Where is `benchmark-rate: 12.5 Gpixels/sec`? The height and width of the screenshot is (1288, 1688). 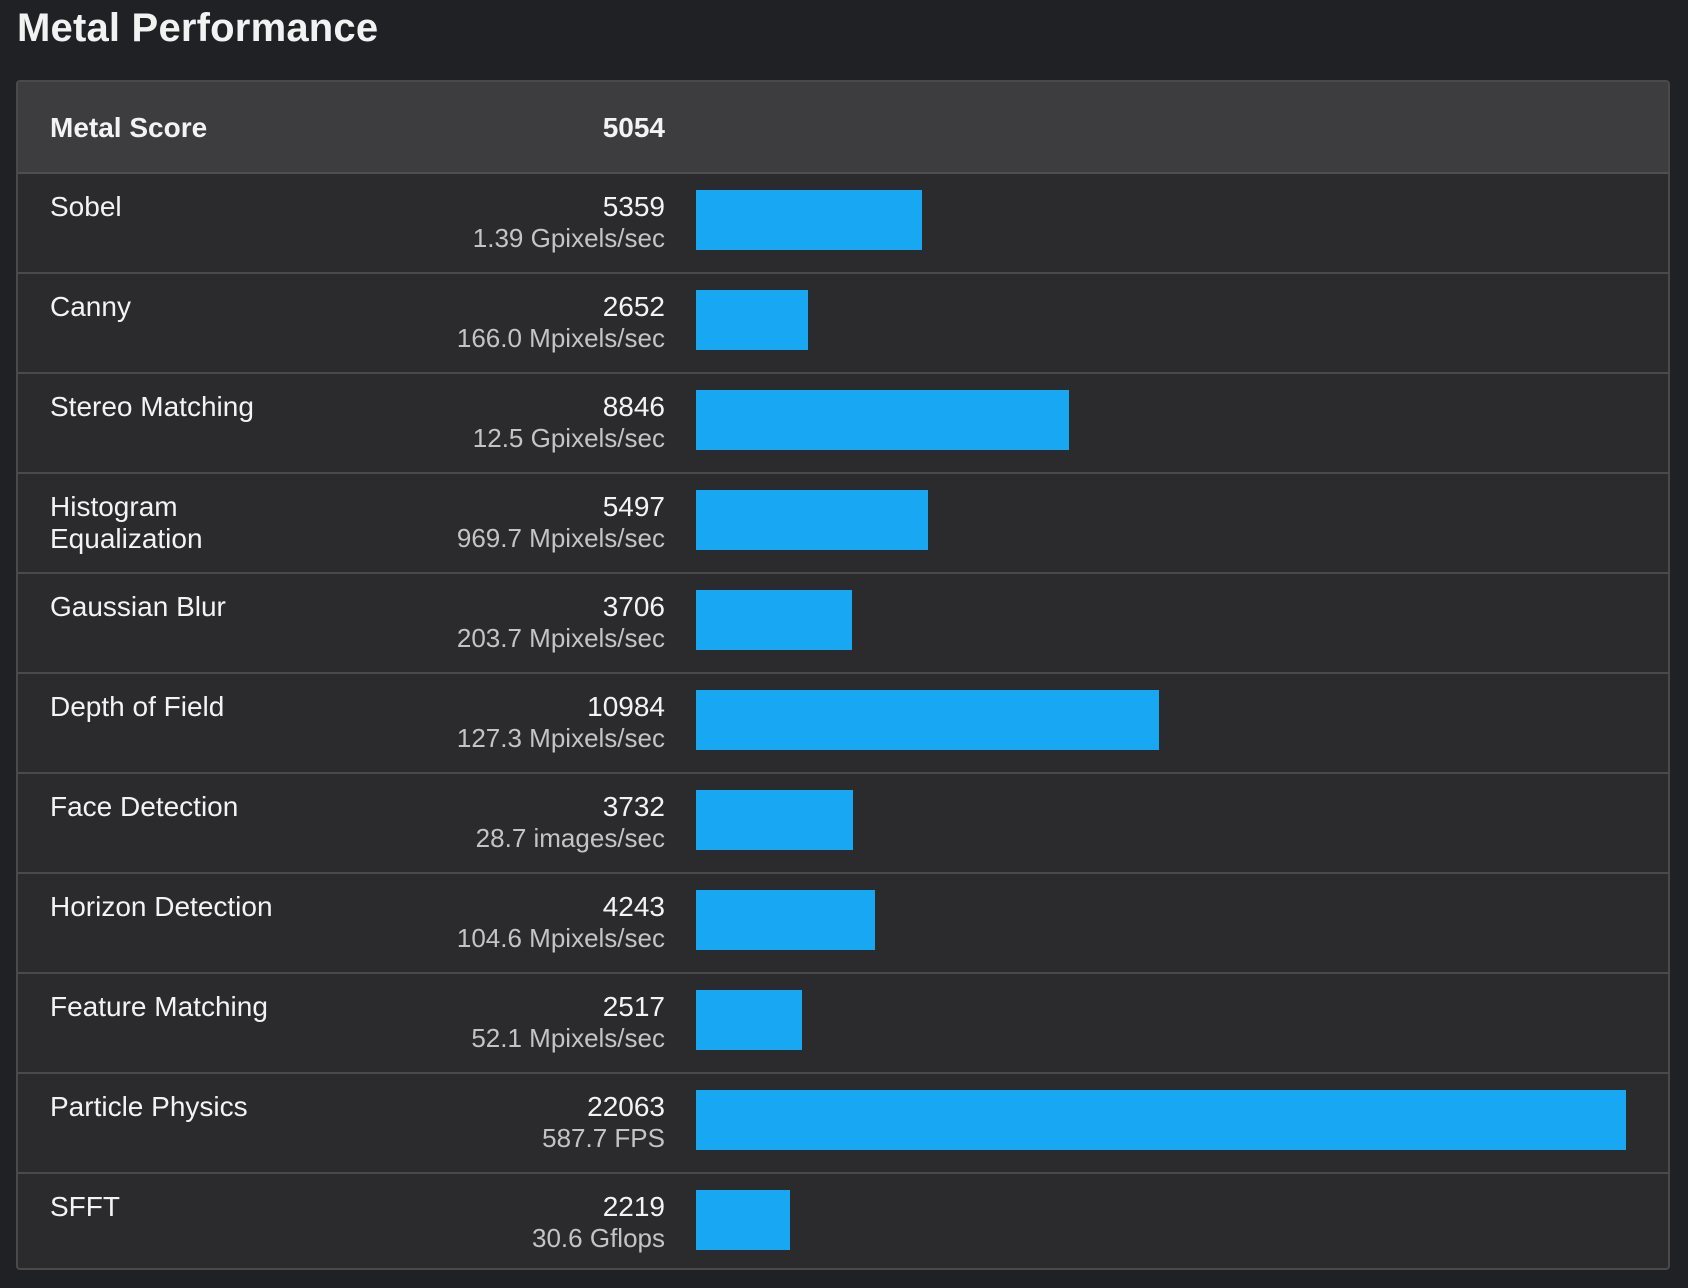
benchmark-rate: 12.5 Gpixels/sec is located at coordinates (568, 438).